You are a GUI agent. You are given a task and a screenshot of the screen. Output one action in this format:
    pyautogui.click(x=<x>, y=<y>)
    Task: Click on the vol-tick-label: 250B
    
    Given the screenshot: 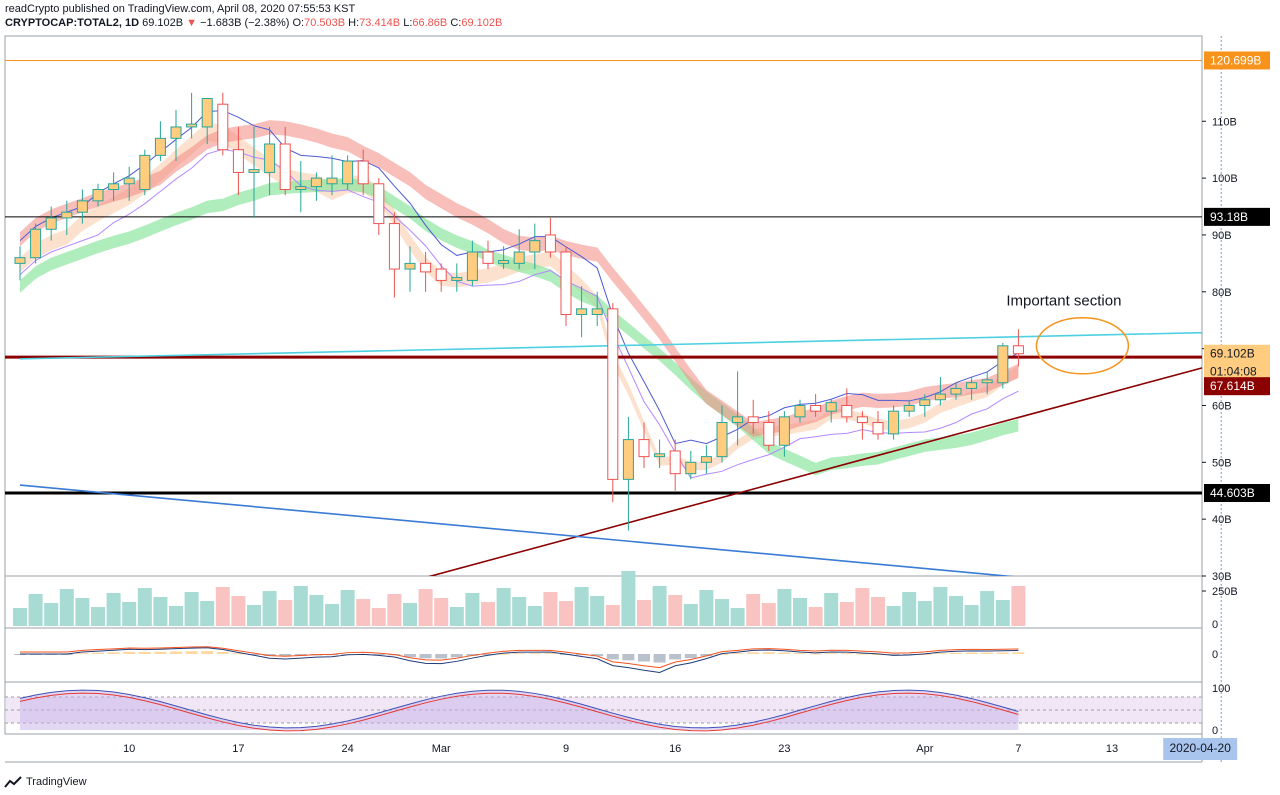 What is the action you would take?
    pyautogui.click(x=1225, y=592)
    